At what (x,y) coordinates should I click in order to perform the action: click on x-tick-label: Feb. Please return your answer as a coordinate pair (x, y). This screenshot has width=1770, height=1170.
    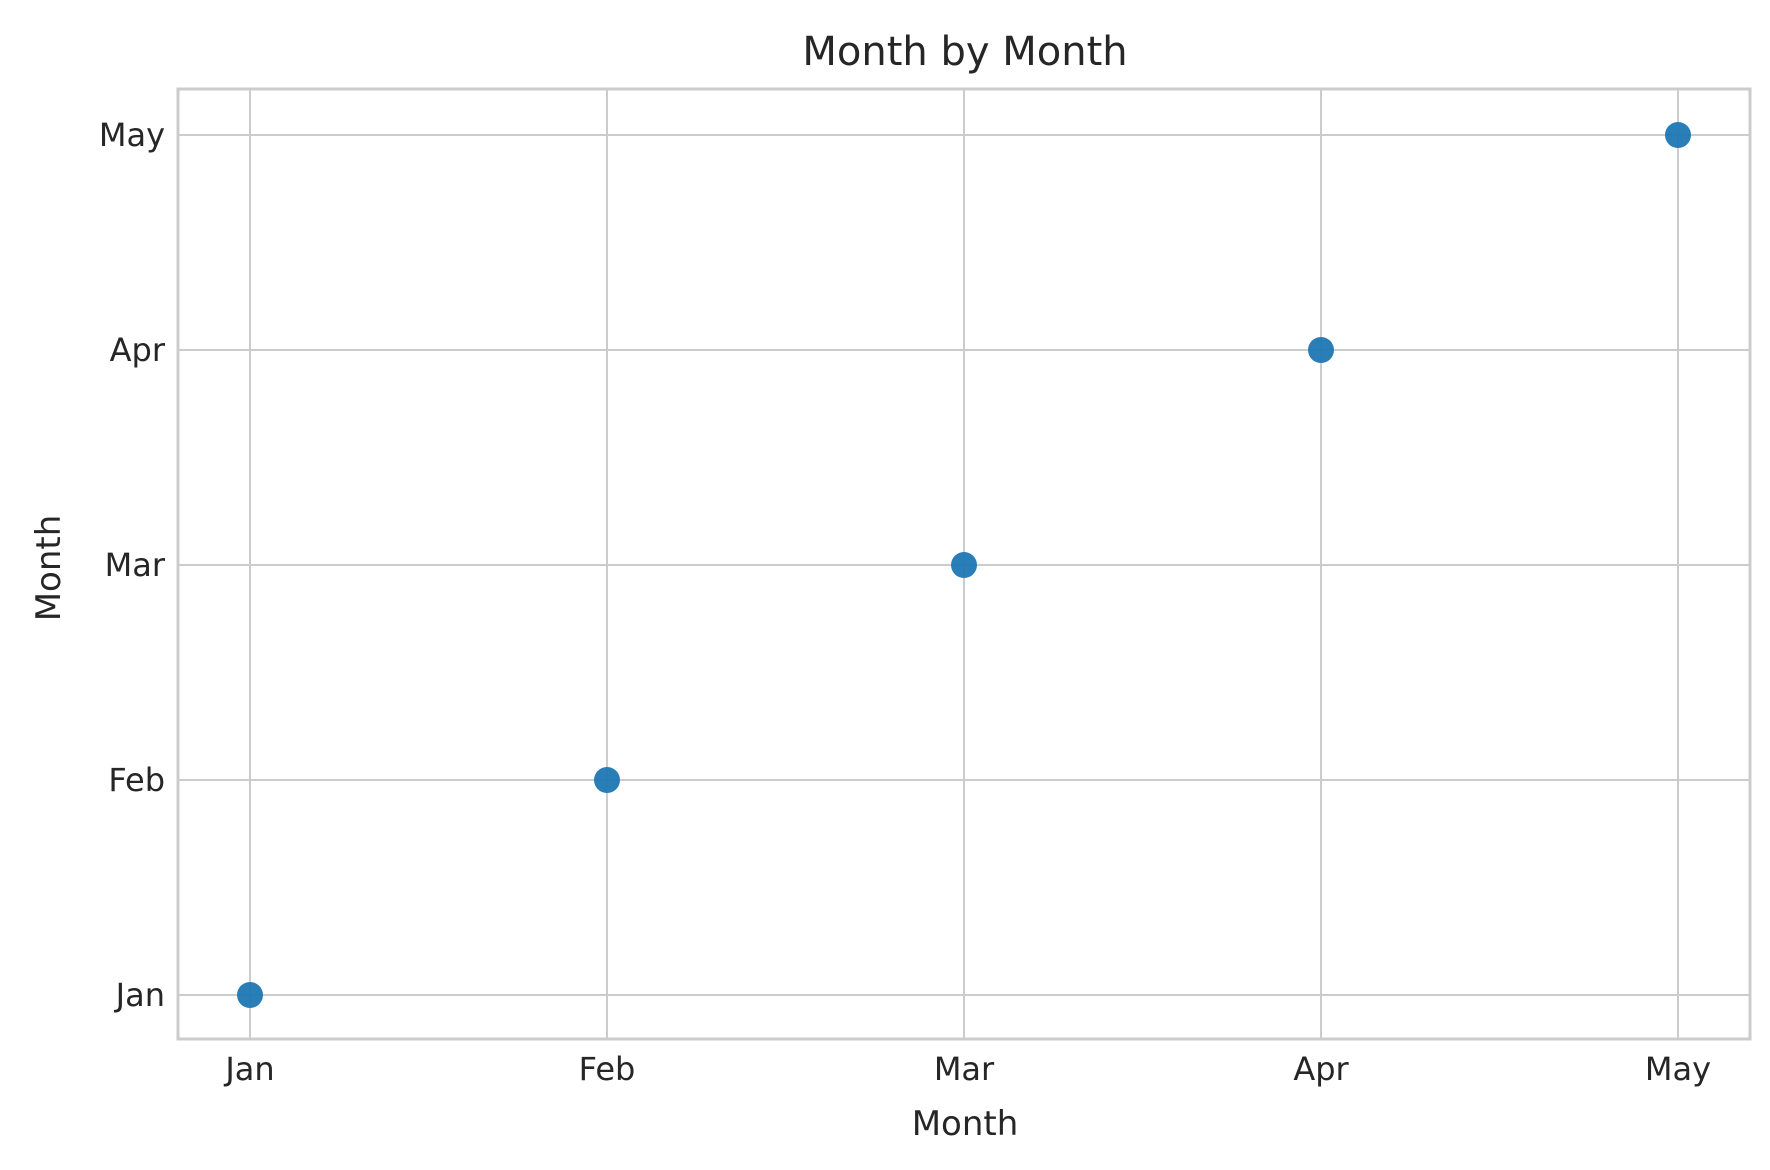
    Looking at the image, I should click on (607, 1069).